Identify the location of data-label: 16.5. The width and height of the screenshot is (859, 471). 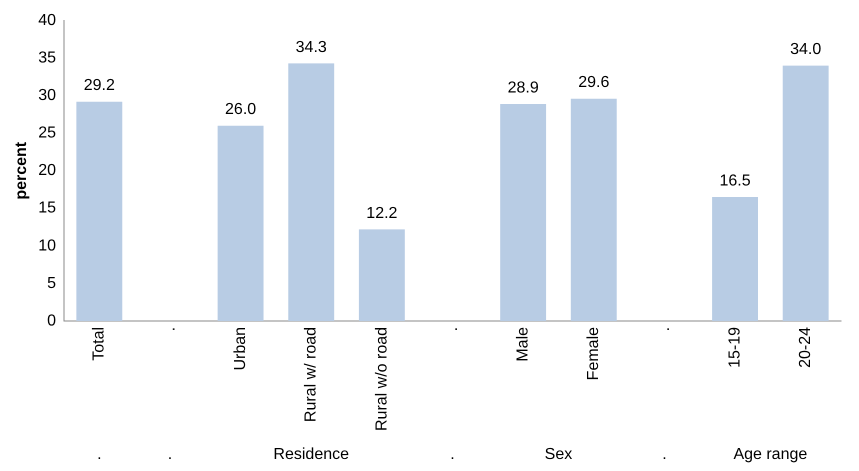
(735, 181).